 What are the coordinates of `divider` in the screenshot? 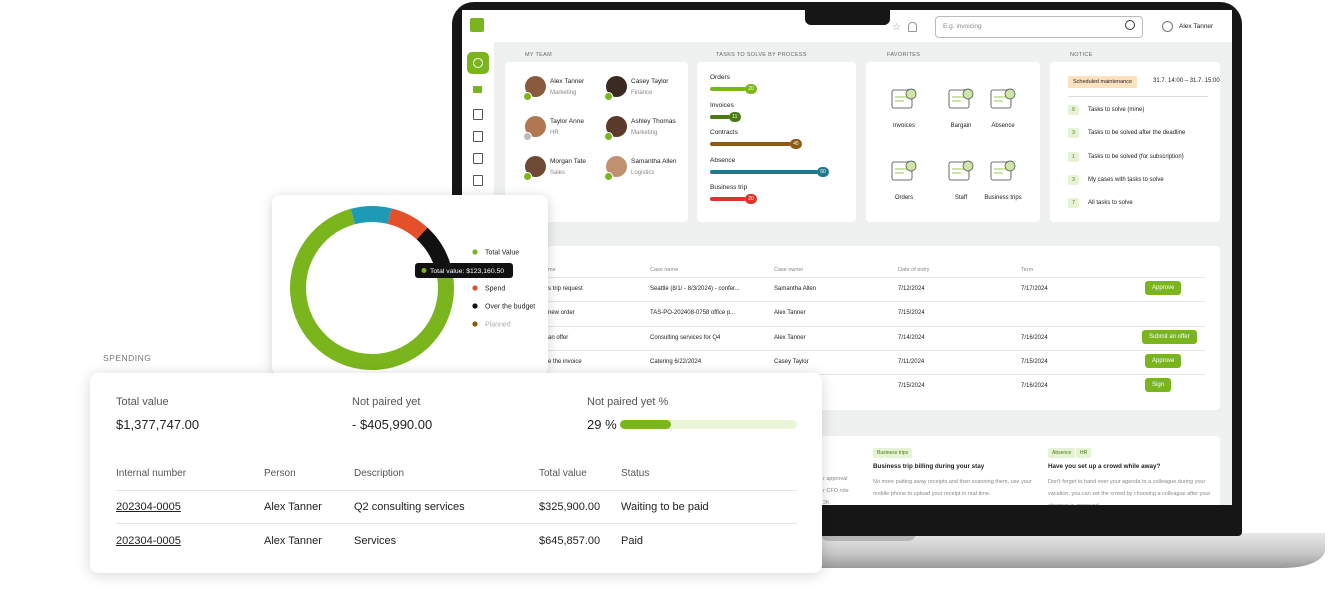 It's located at (1138, 96).